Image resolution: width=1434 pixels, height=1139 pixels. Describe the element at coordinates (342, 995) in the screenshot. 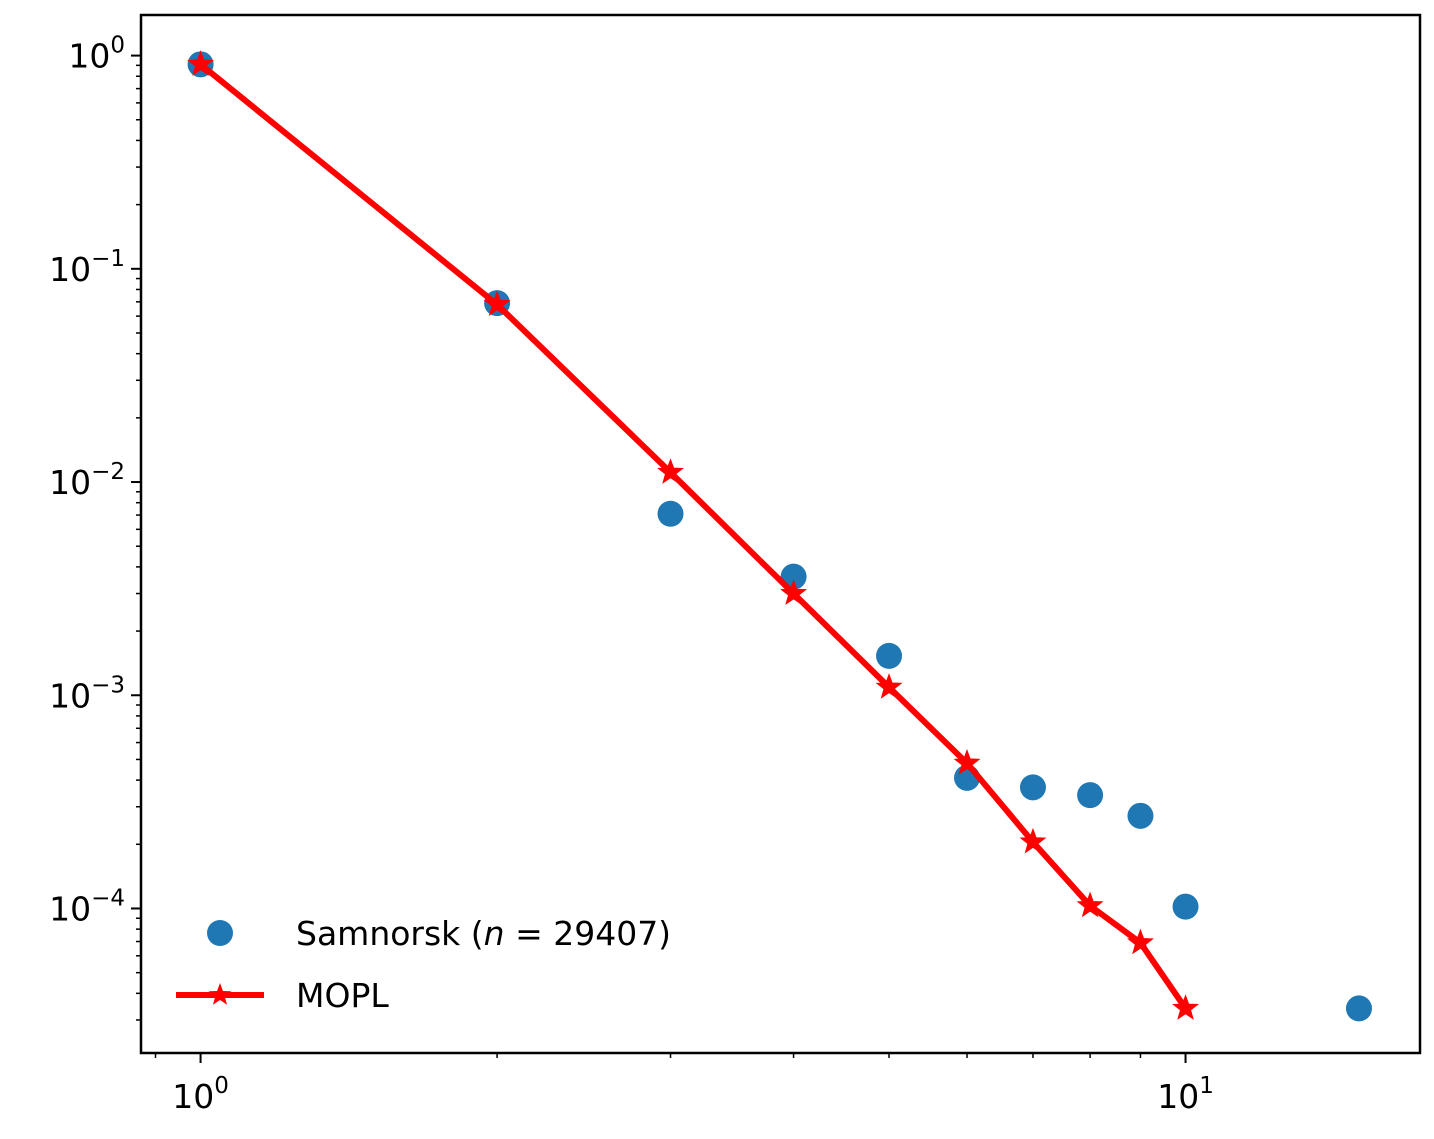

I see `legend-label: MOPL` at that location.